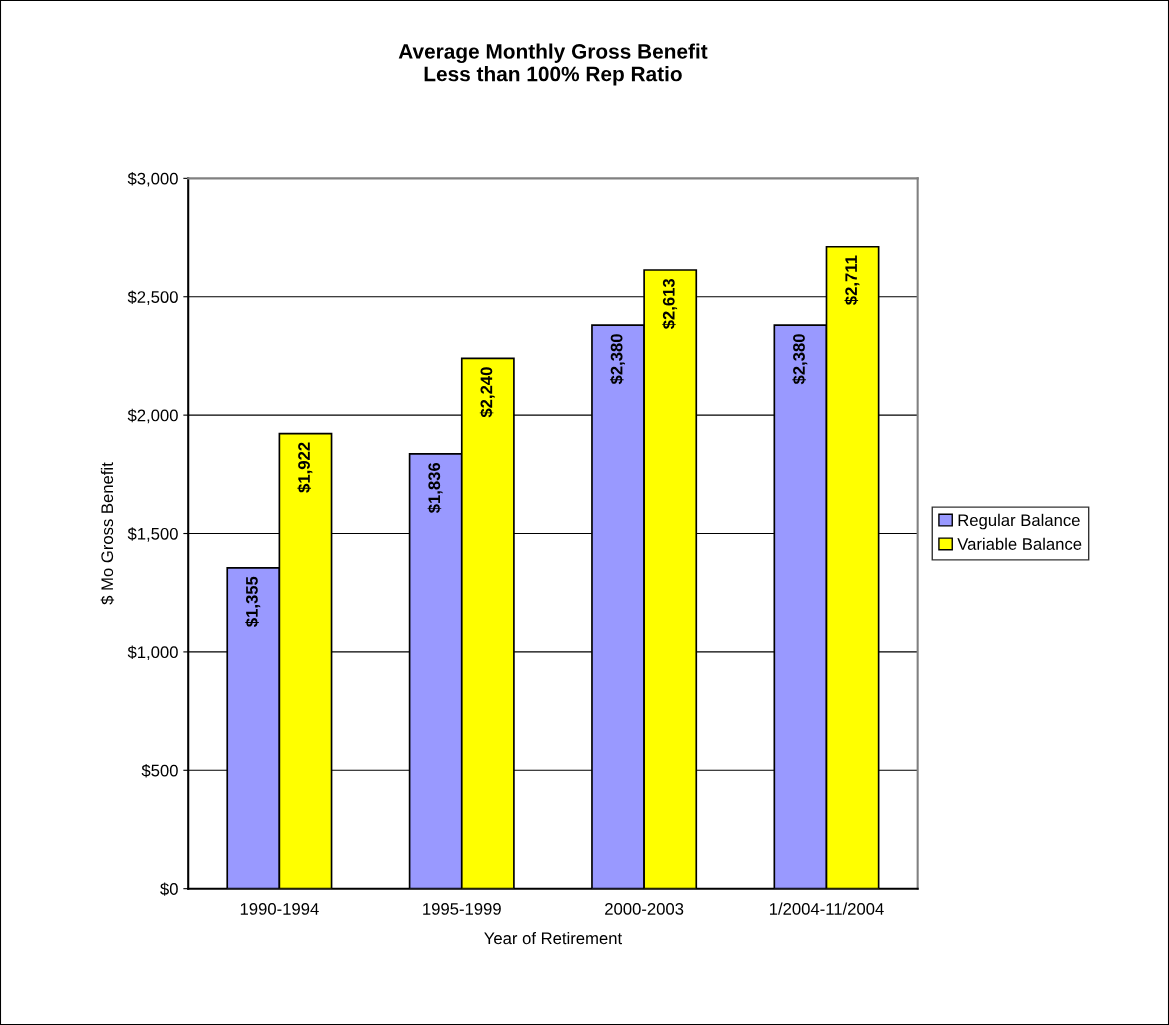  Describe the element at coordinates (152, 534) in the screenshot. I see `y-tick-label: $1,500` at that location.